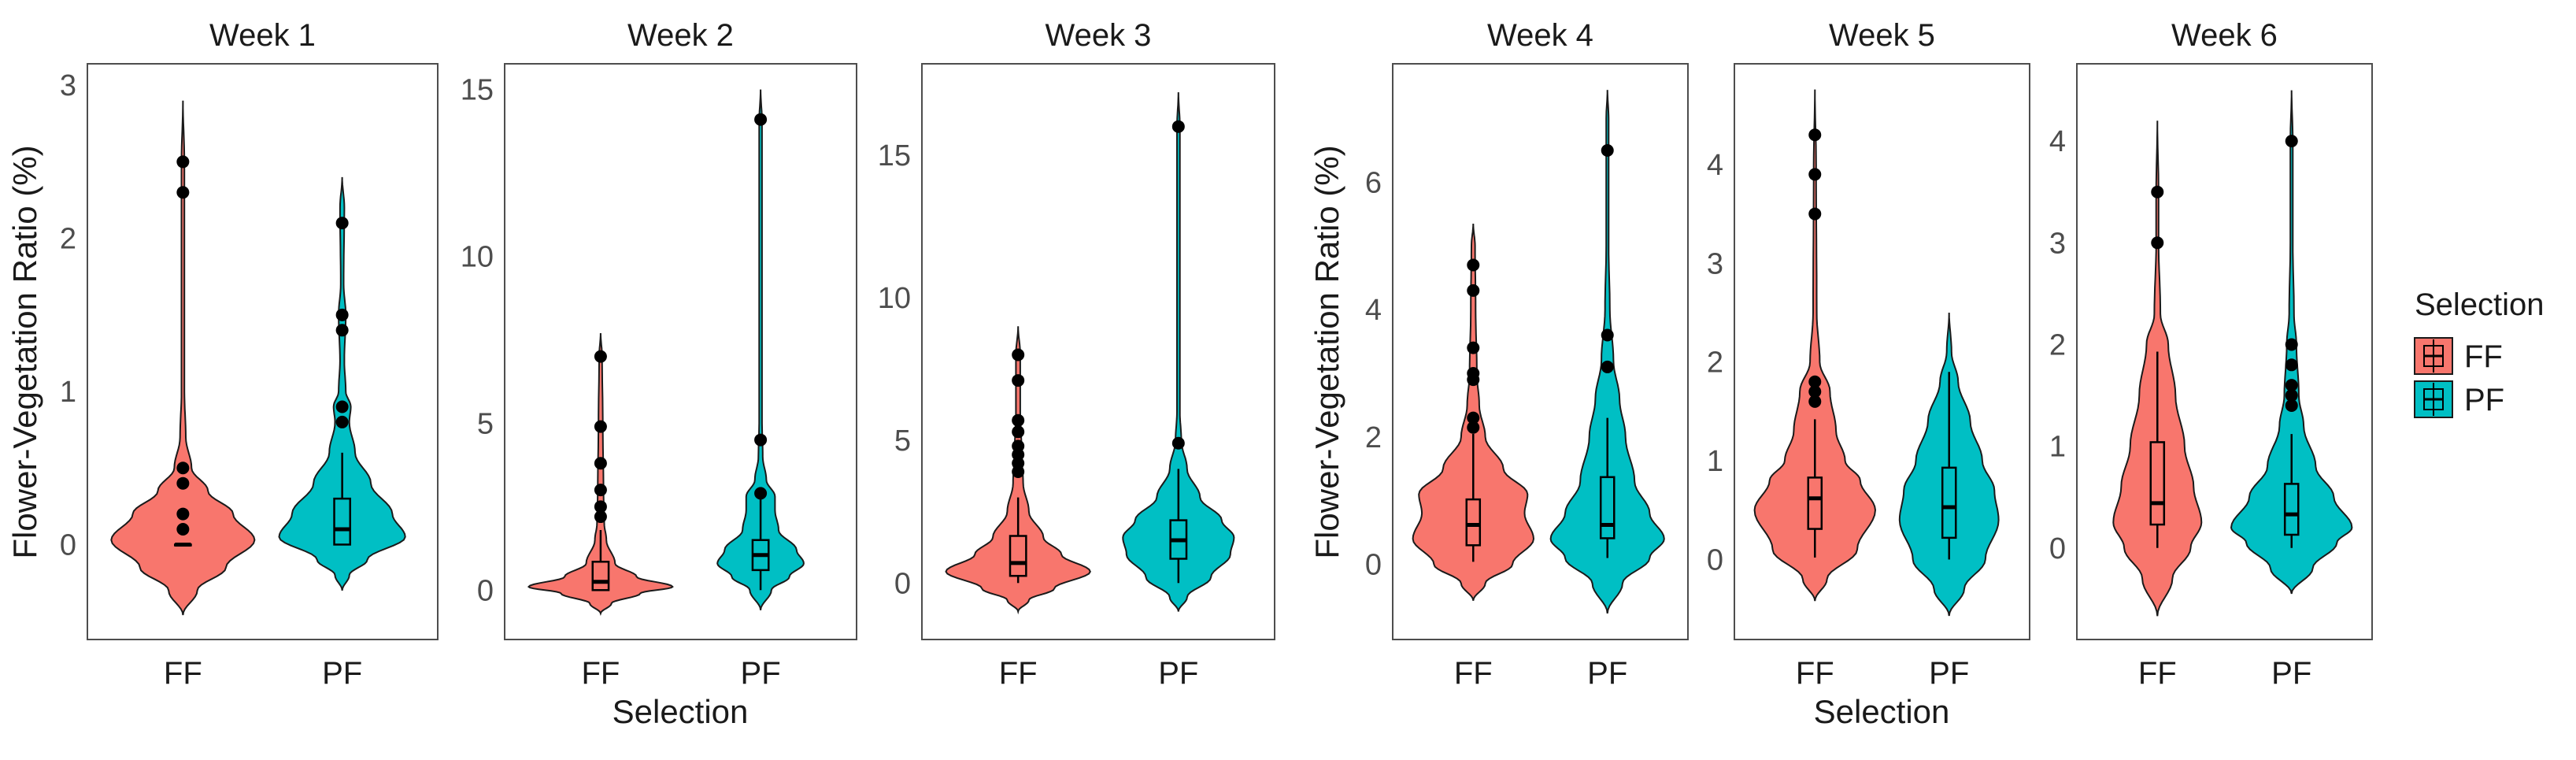  I want to click on y-tick-label: 6, so click(1373, 182).